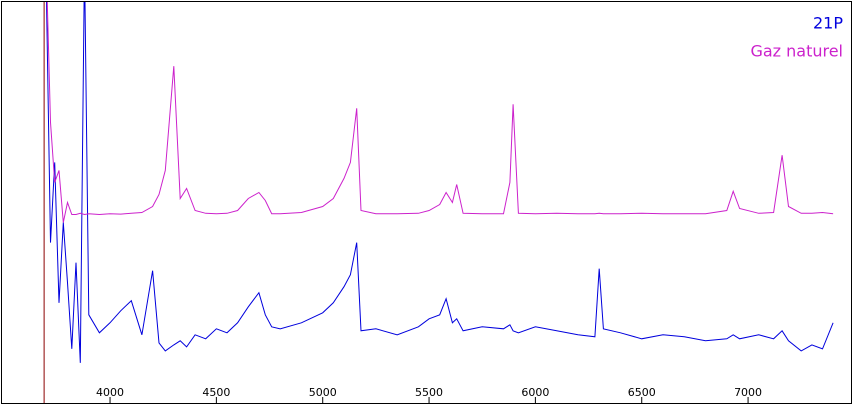 The width and height of the screenshot is (854, 405). What do you see at coordinates (110, 392) in the screenshot?
I see `x-tick-label: 4000` at bounding box center [110, 392].